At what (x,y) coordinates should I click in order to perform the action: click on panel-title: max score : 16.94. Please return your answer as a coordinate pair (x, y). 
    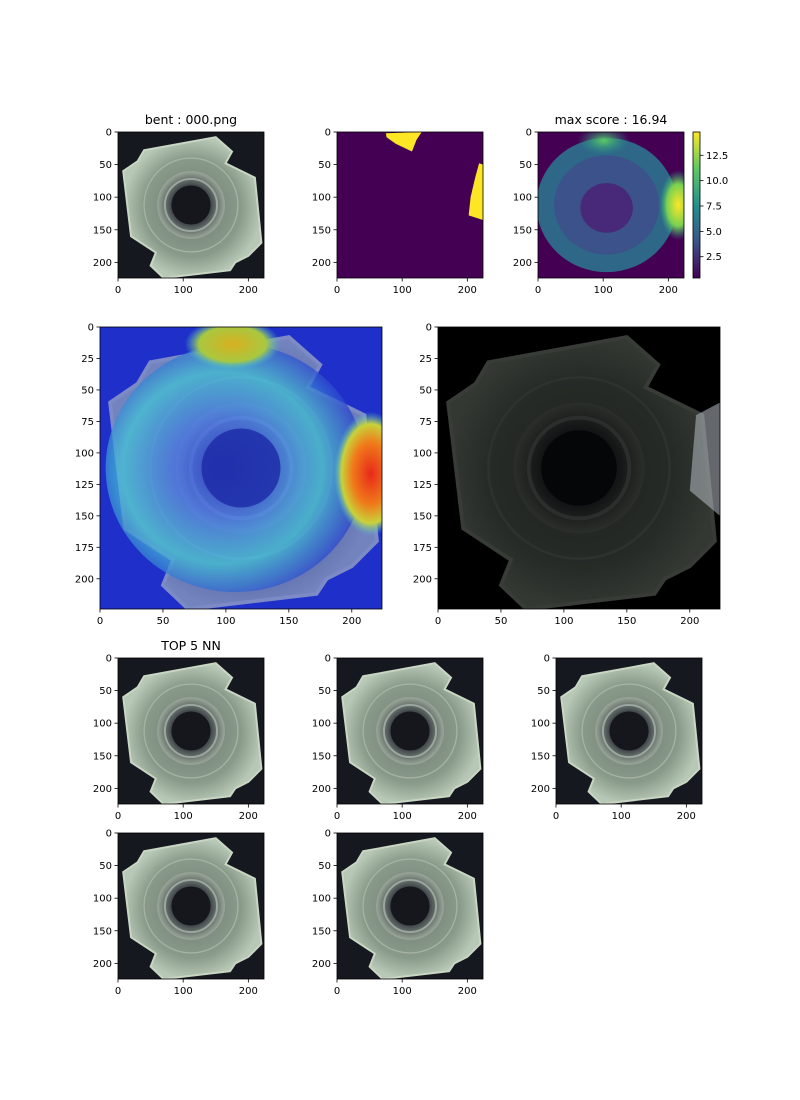
    Looking at the image, I should click on (611, 119).